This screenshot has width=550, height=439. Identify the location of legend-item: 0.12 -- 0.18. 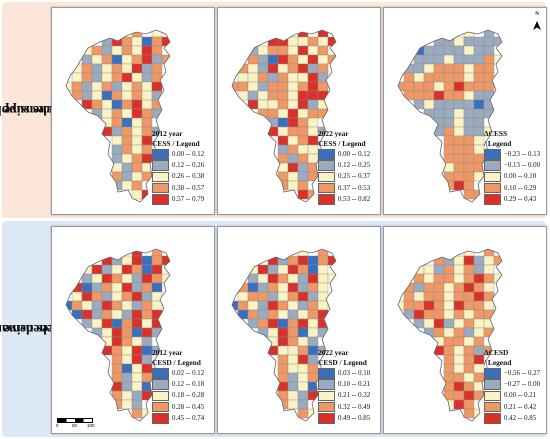
(182, 384).